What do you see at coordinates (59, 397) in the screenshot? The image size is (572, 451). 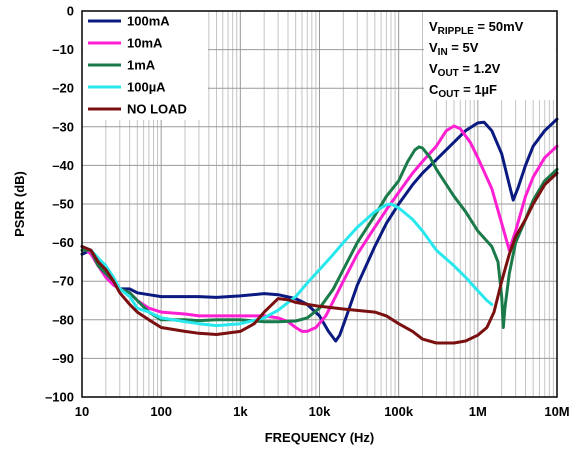 I see `y-tick-label: –100` at bounding box center [59, 397].